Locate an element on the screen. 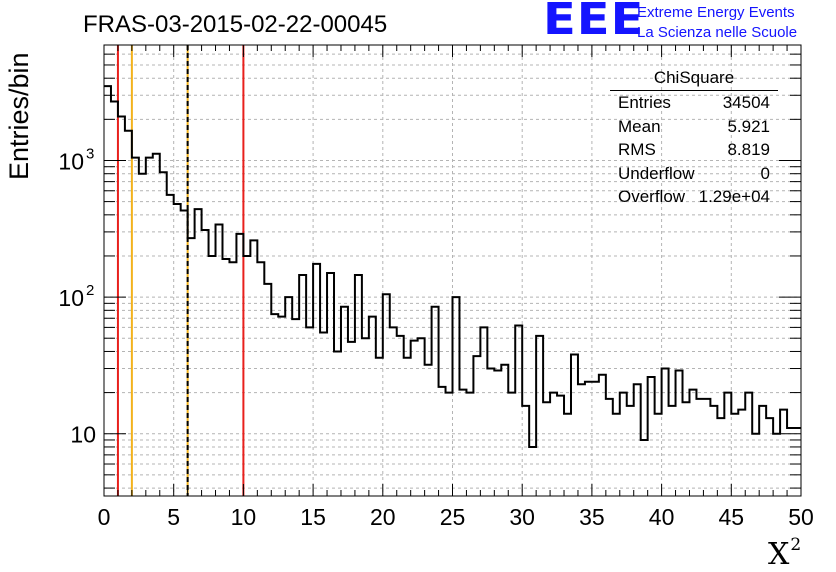 The width and height of the screenshot is (836, 572). stat-key: Underflow is located at coordinates (656, 173).